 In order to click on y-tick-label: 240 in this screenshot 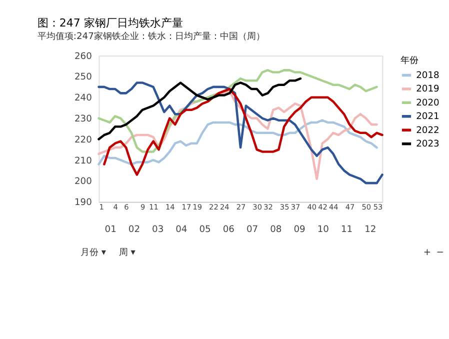, I will do `click(83, 99)`.